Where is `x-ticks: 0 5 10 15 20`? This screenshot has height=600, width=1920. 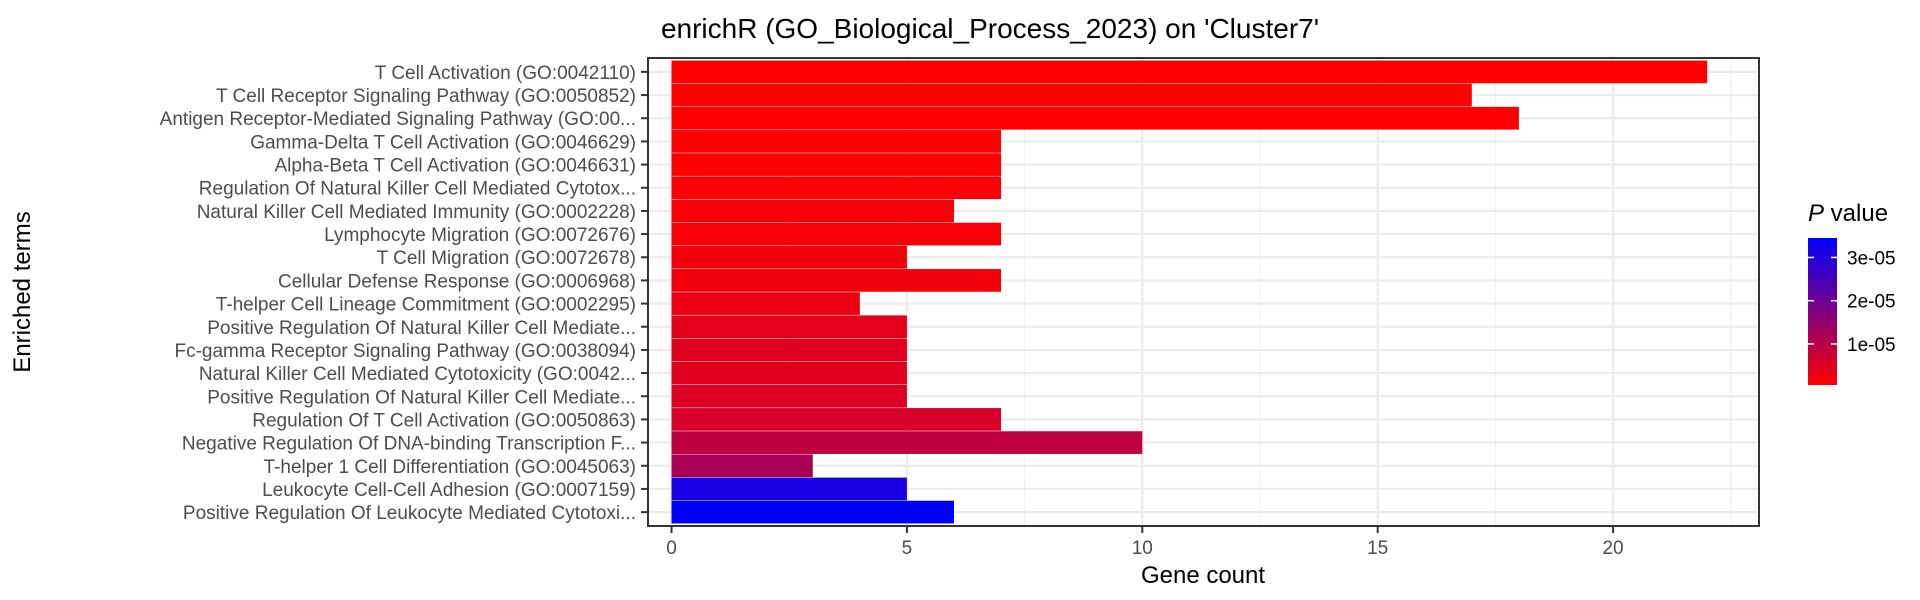
x-ticks: 0 5 10 15 20 is located at coordinates (1145, 542).